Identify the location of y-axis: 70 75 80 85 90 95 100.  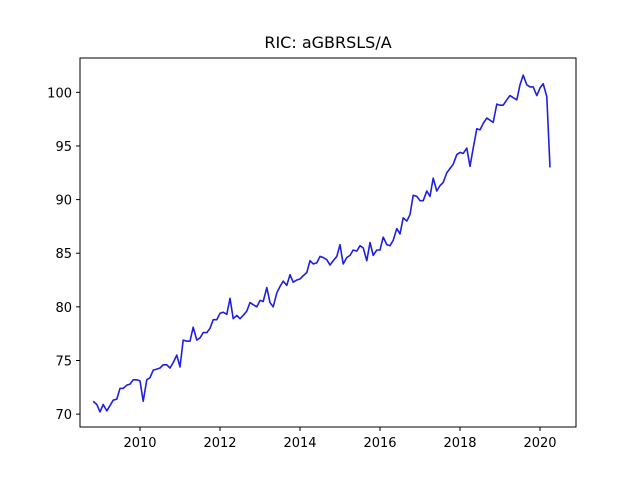
(63, 254).